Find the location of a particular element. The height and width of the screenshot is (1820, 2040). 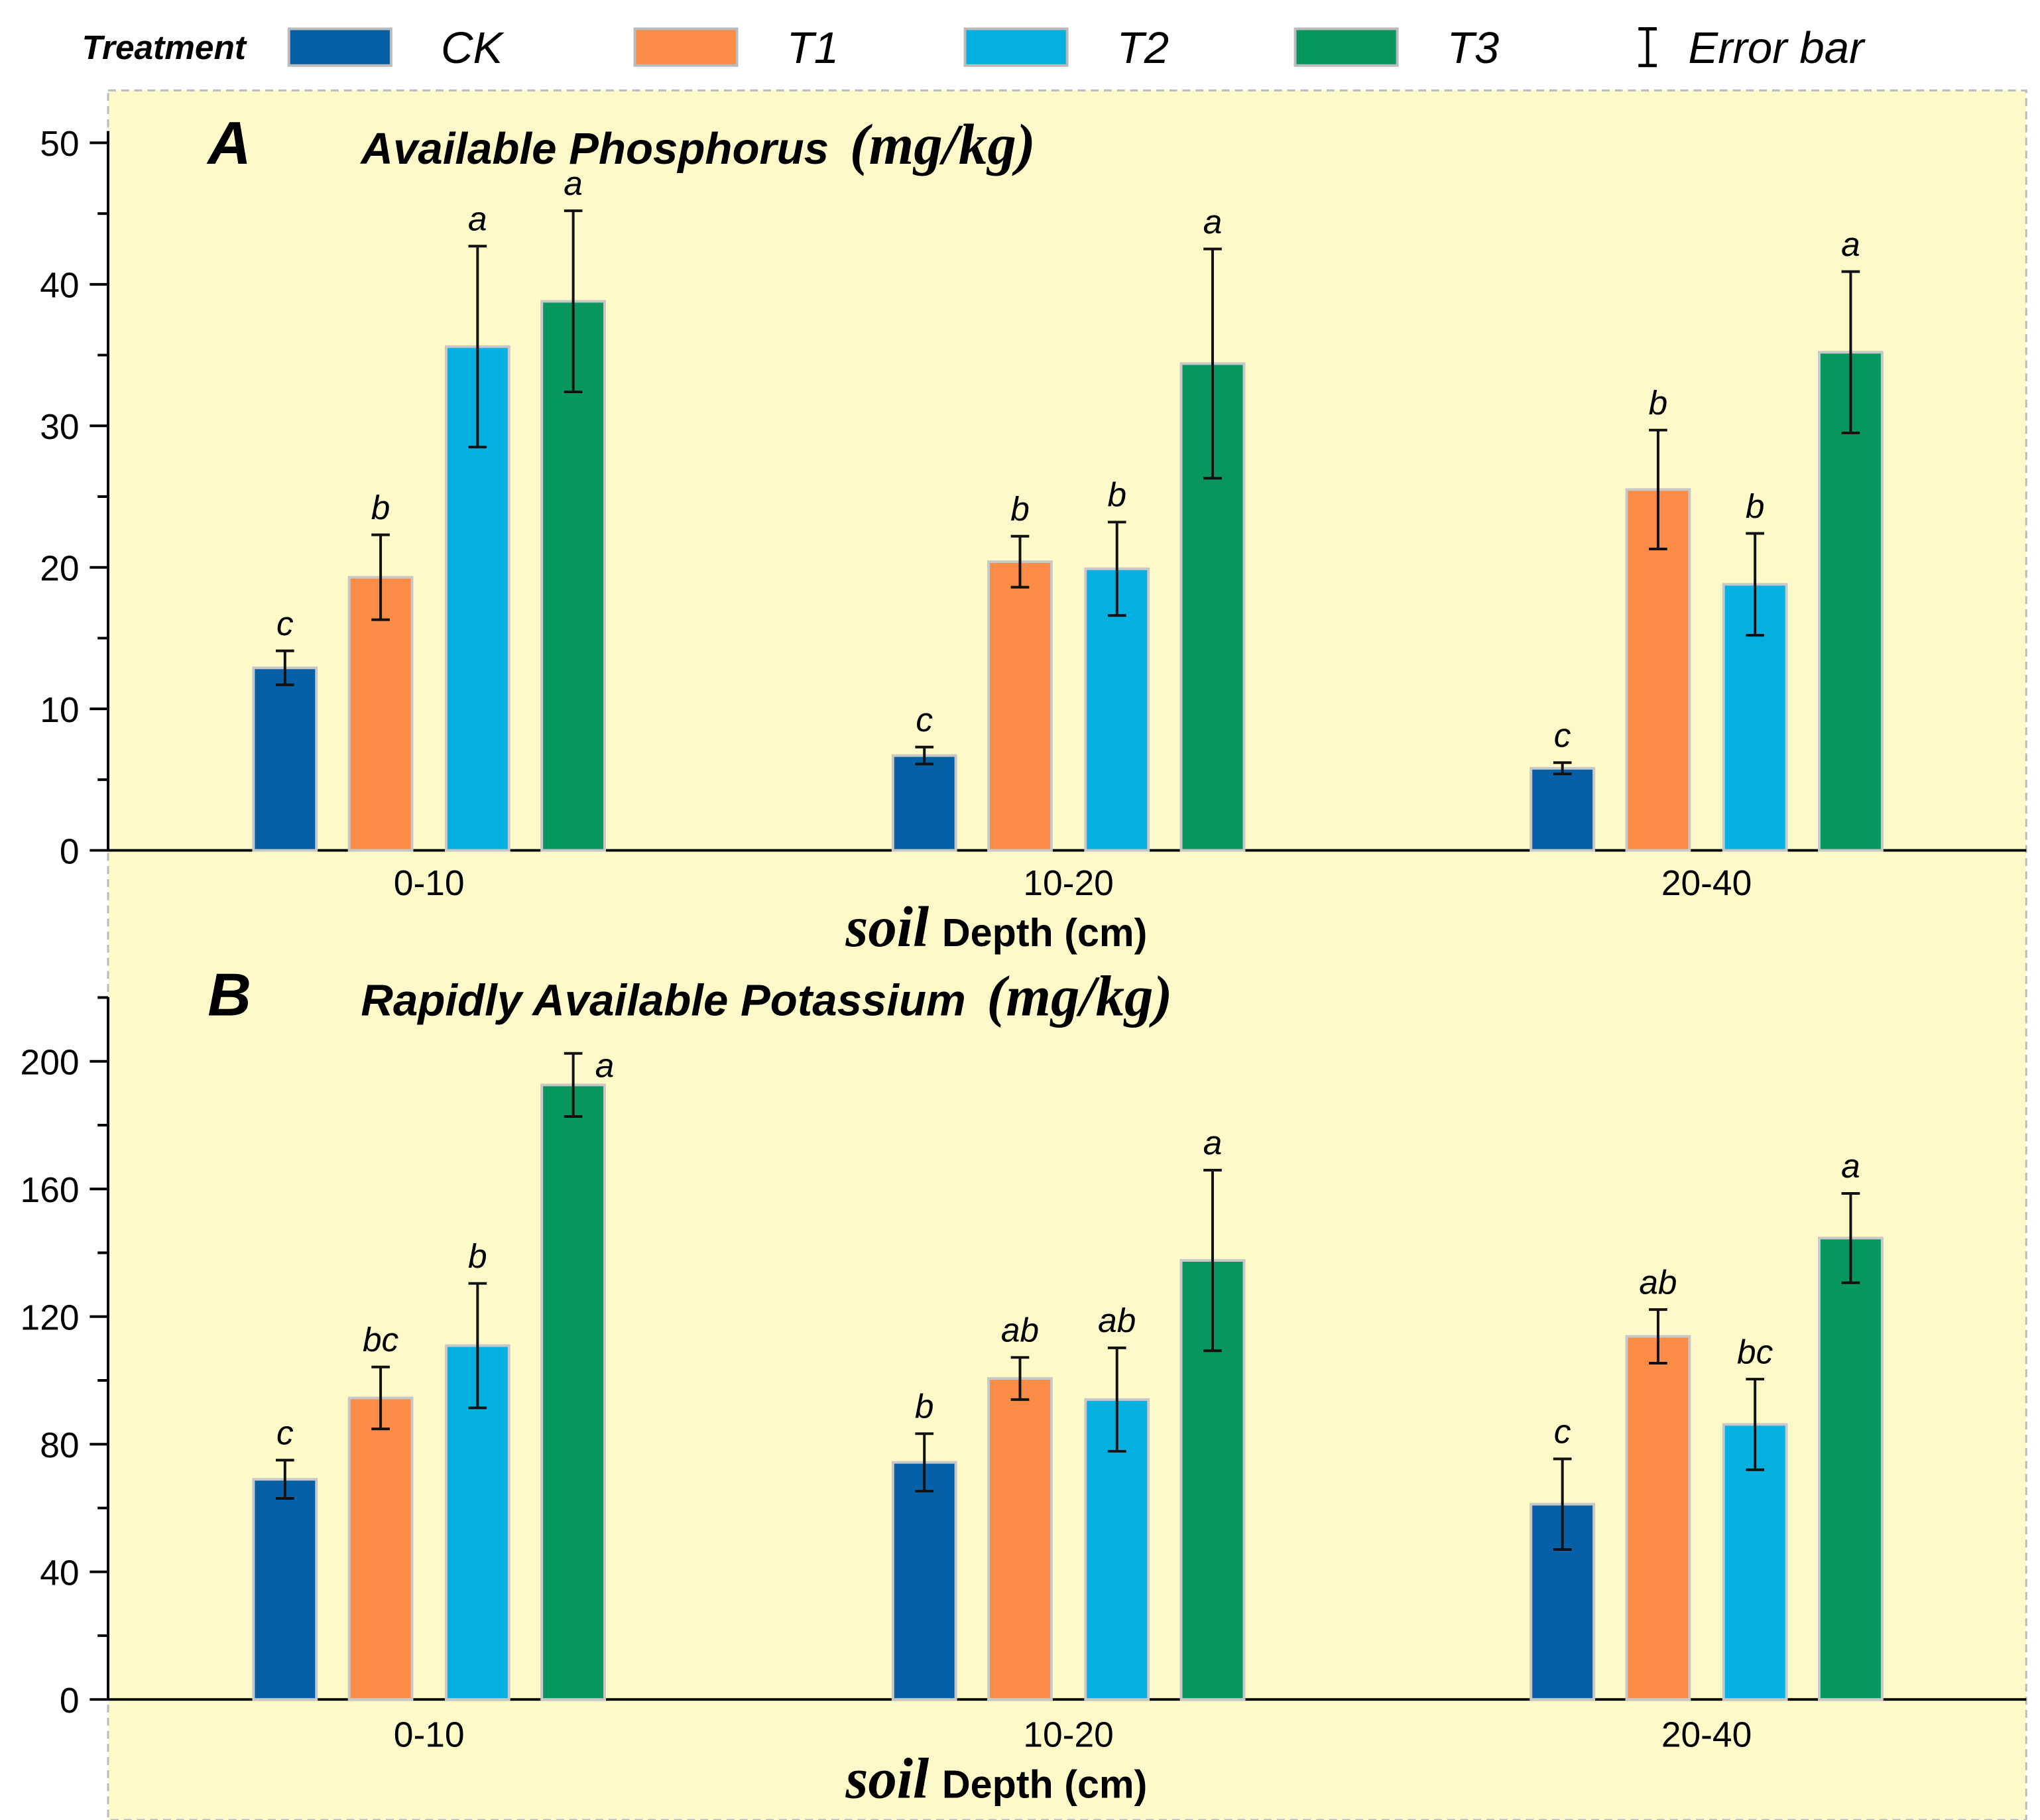

y-tick-label: 120 is located at coordinates (50, 1317).